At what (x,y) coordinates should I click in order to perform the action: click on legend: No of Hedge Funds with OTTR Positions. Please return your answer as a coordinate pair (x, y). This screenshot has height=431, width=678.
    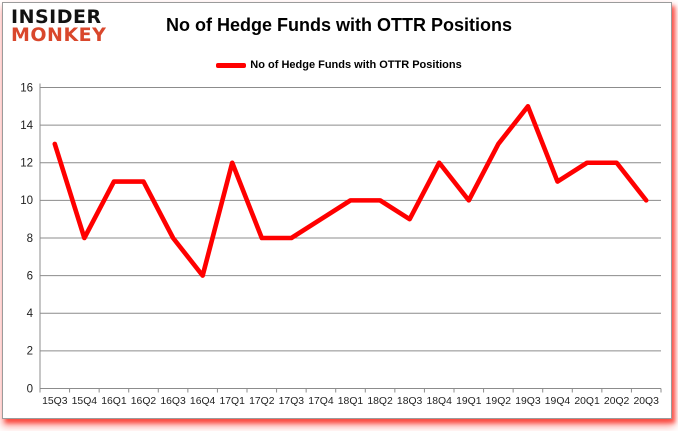
    Looking at the image, I should click on (339, 65).